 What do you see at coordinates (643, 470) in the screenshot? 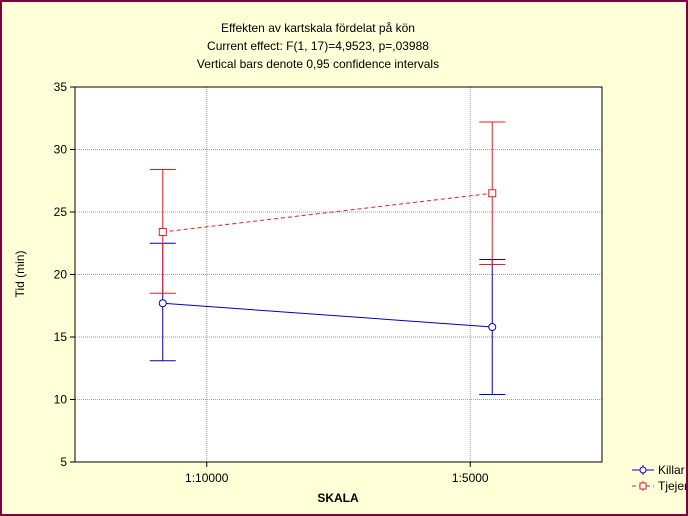
I see `legend-marker-killar` at bounding box center [643, 470].